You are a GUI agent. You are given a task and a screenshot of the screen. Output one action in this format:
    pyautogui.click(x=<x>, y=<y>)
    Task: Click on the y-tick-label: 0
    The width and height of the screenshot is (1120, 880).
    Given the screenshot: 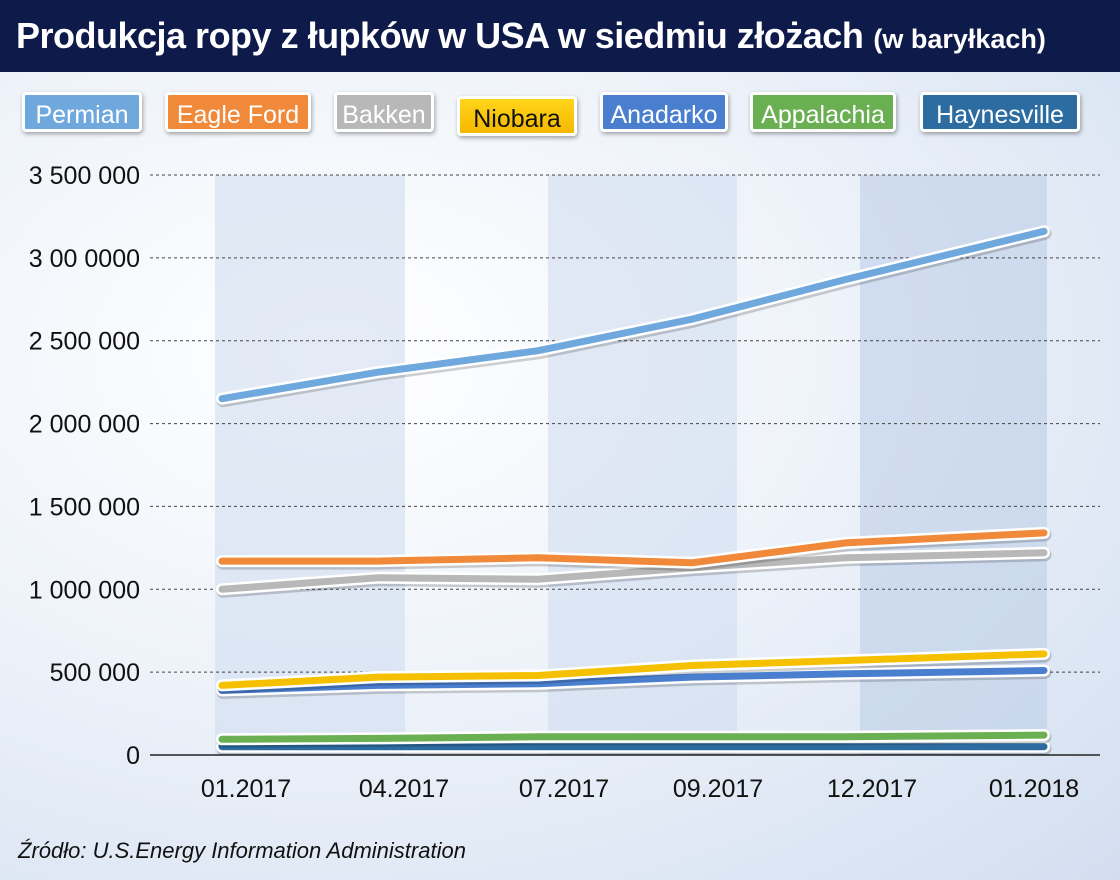 What is the action you would take?
    pyautogui.click(x=133, y=756)
    